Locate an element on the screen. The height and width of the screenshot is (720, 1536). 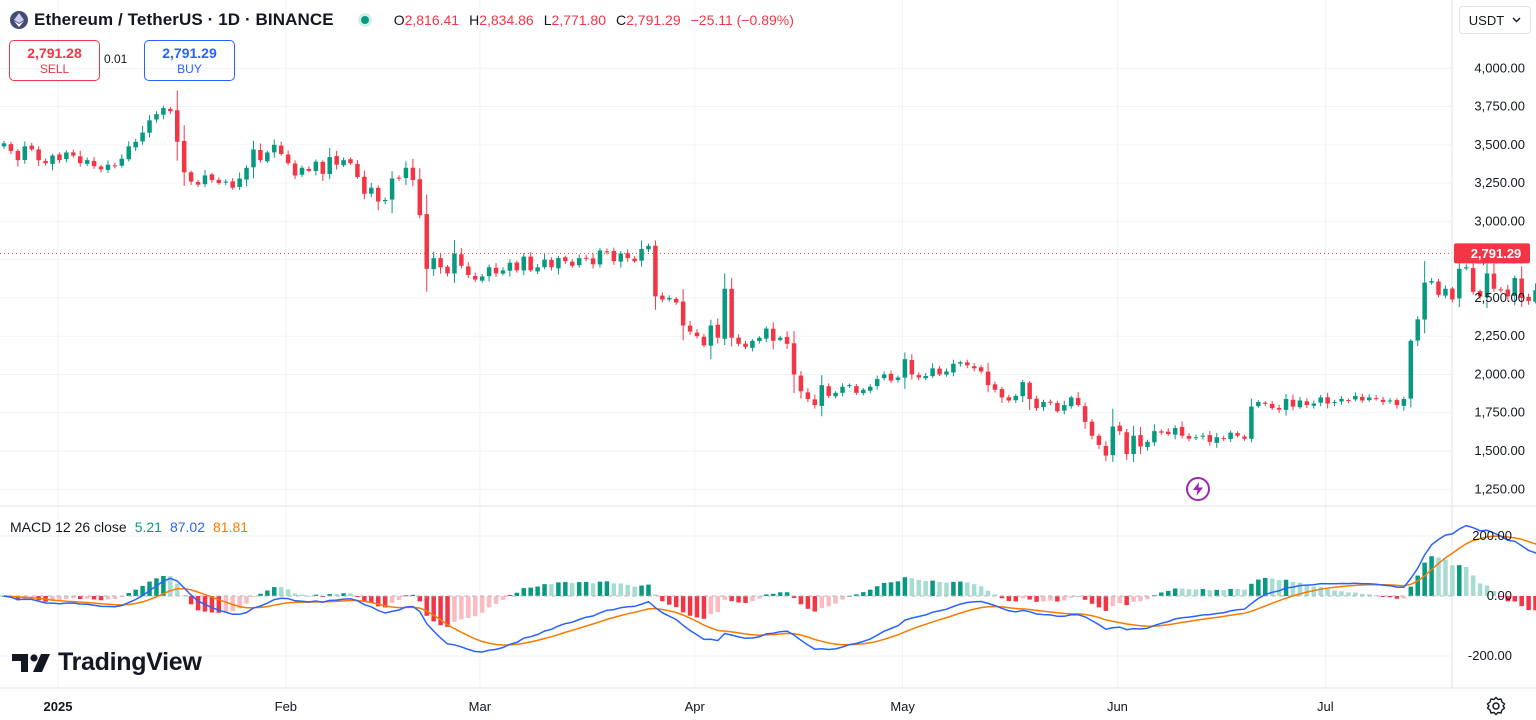
symbol-title: Ethereum / TetherUS · 1D · BINANCE is located at coordinates (184, 19).